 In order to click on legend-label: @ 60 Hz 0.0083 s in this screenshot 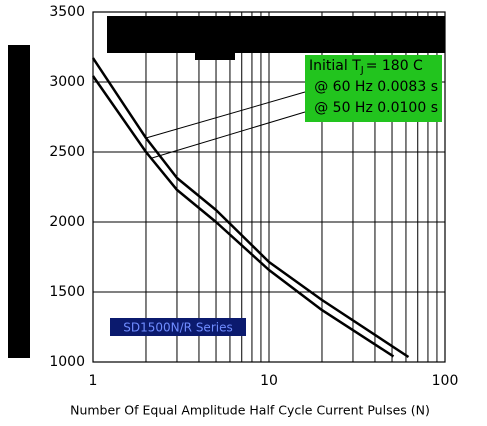, I will do `click(376, 87)`.